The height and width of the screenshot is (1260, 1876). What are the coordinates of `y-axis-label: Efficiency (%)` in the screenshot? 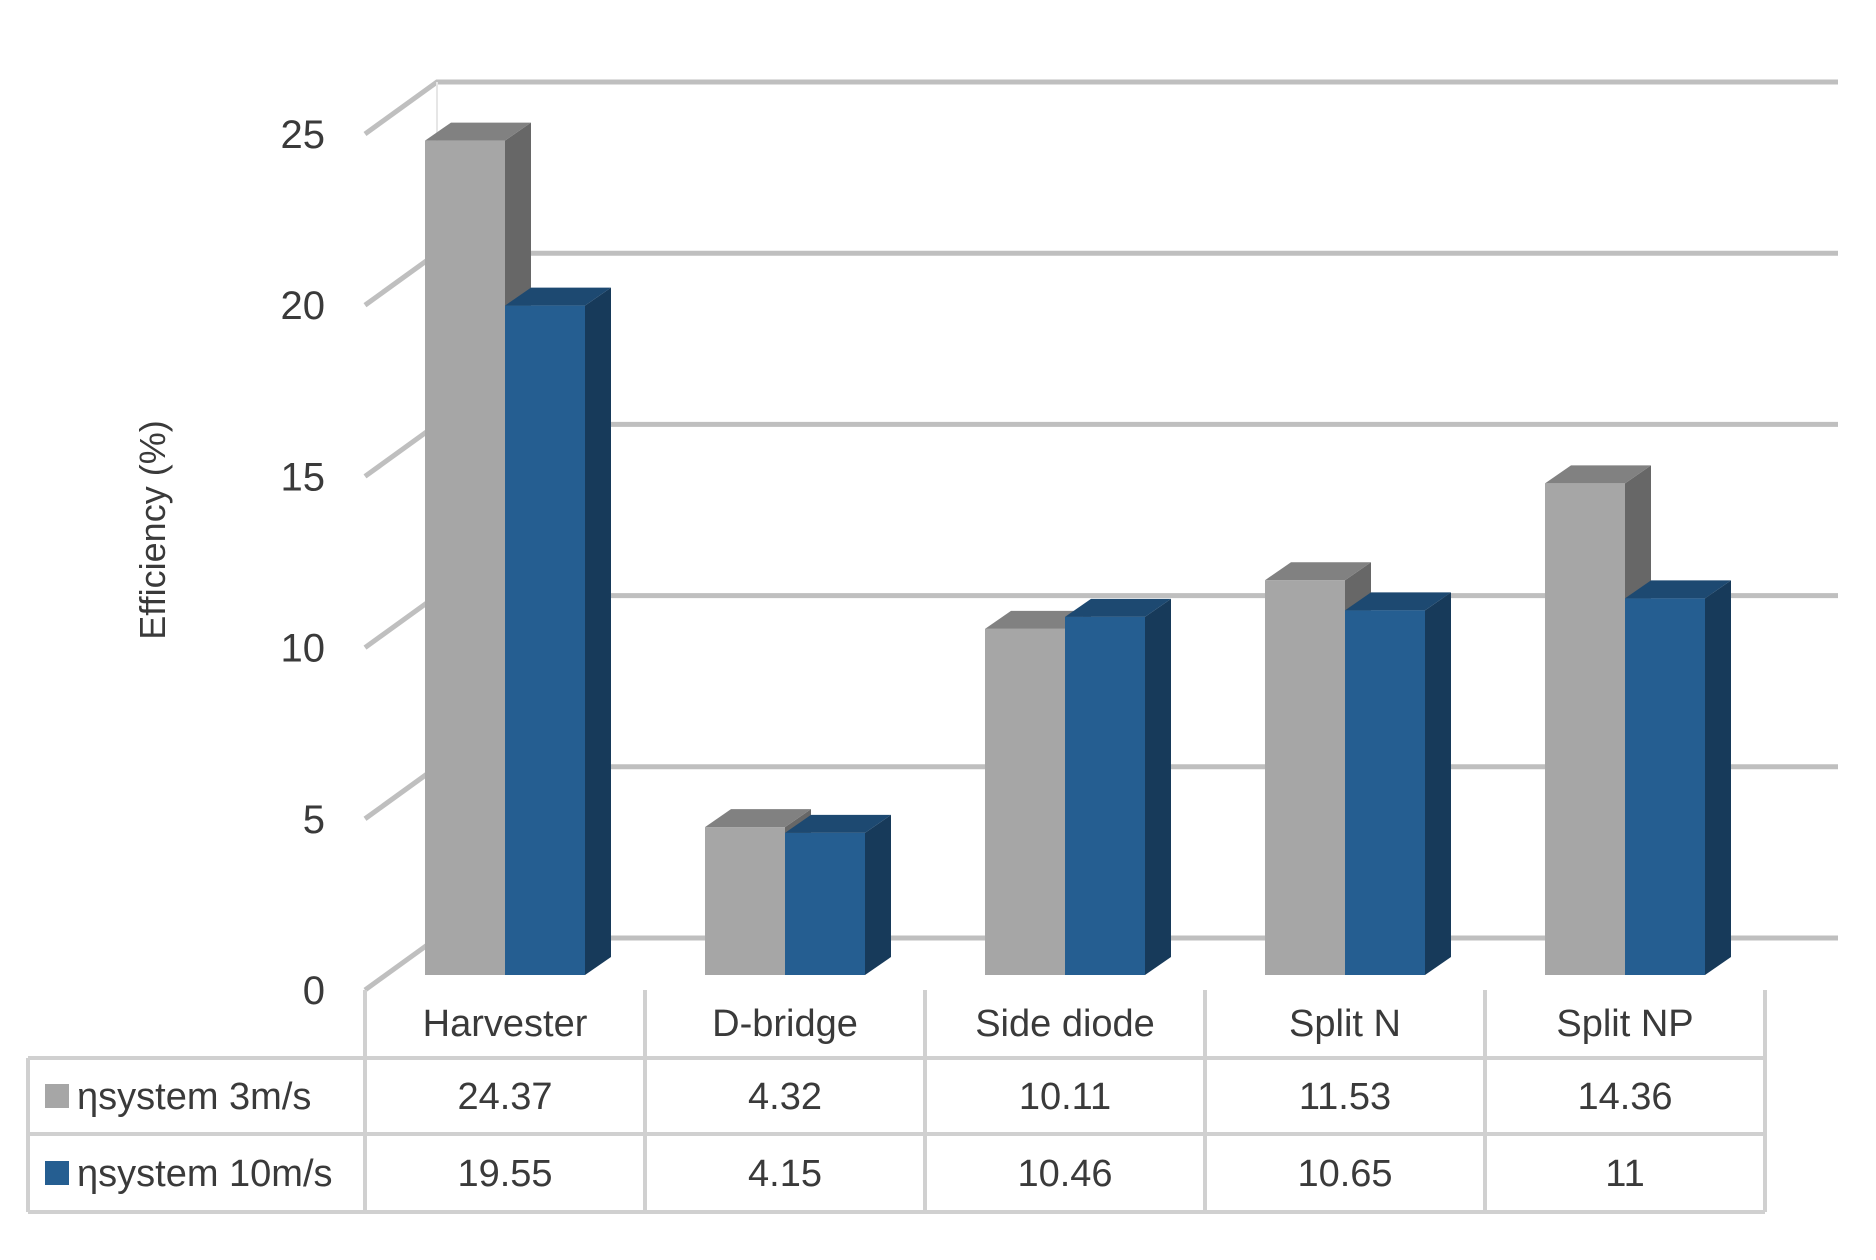 It's located at (152, 529).